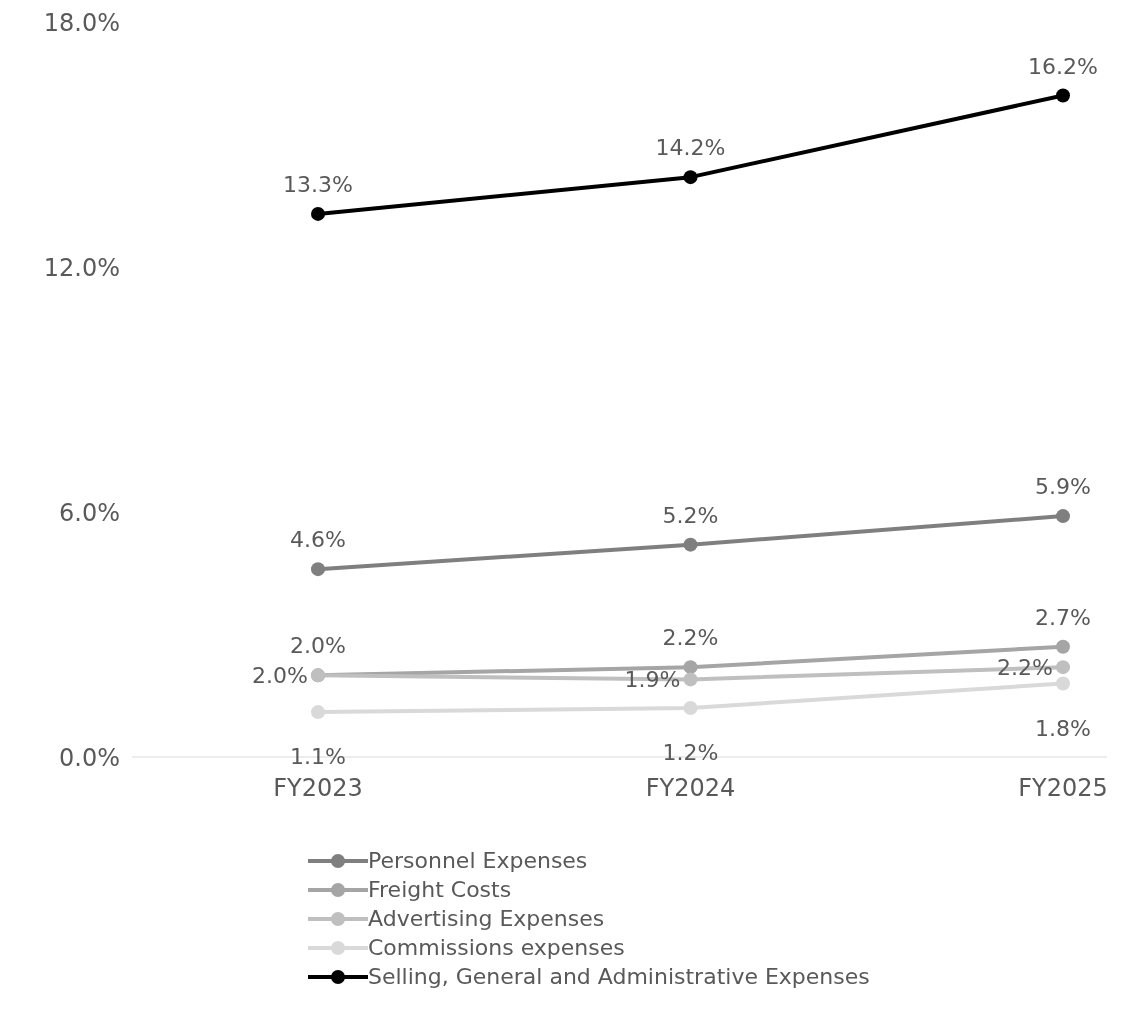 The height and width of the screenshot is (1013, 1125). I want to click on data-label: 1.8%, so click(1063, 728).